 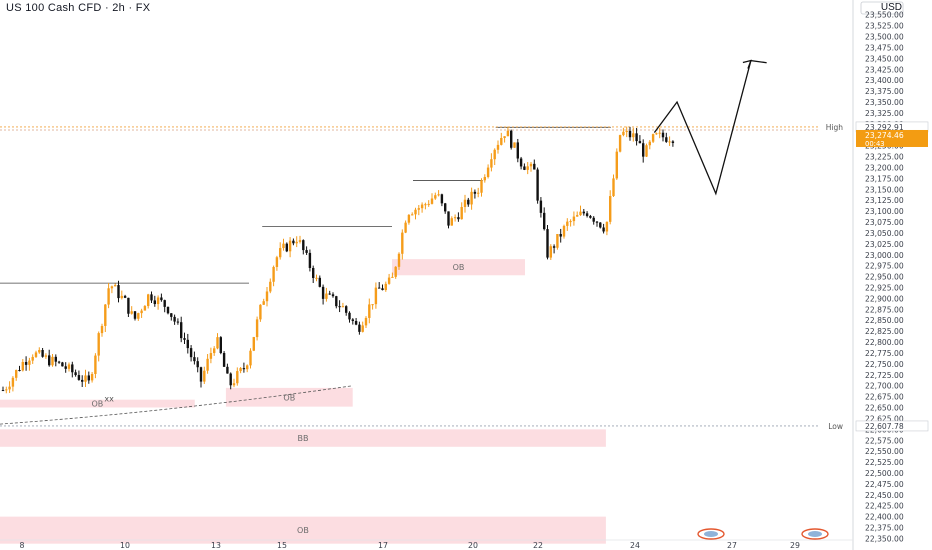 What do you see at coordinates (875, 144) in the screenshot?
I see `current-countdown: 00:43` at bounding box center [875, 144].